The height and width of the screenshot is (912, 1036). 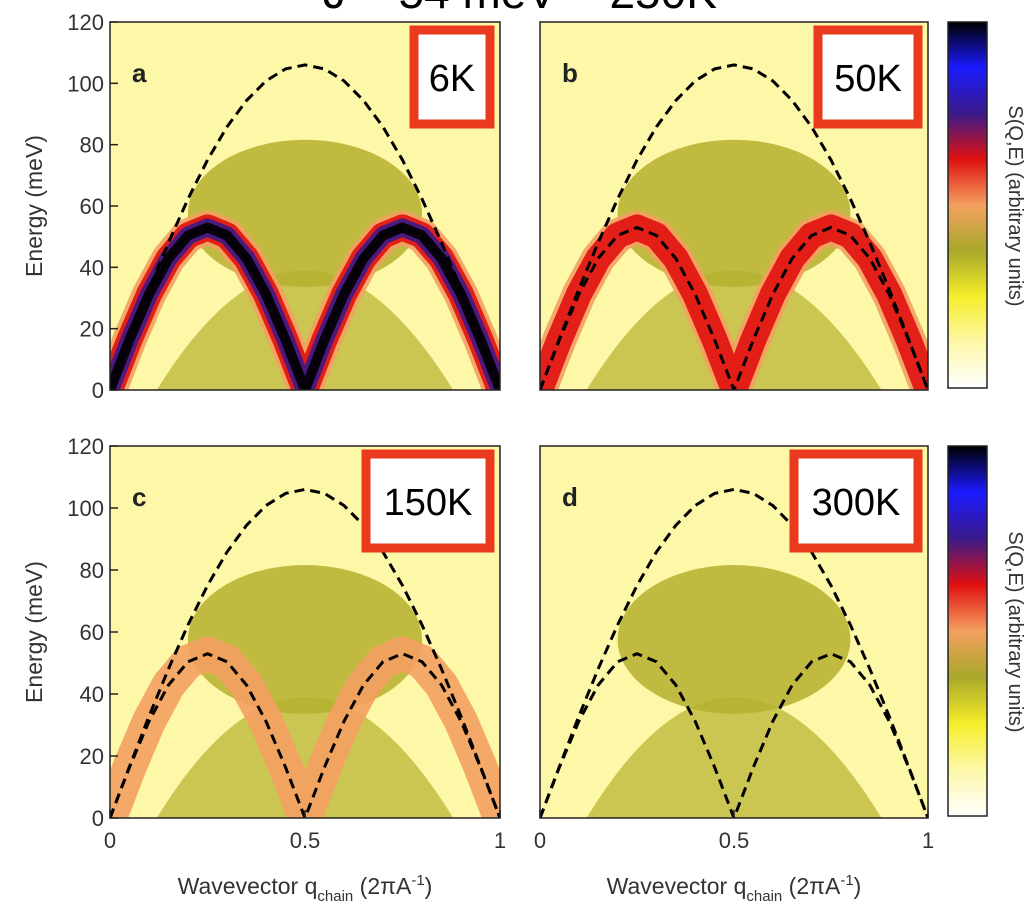 I want to click on temperature-label: 150K, so click(x=428, y=503).